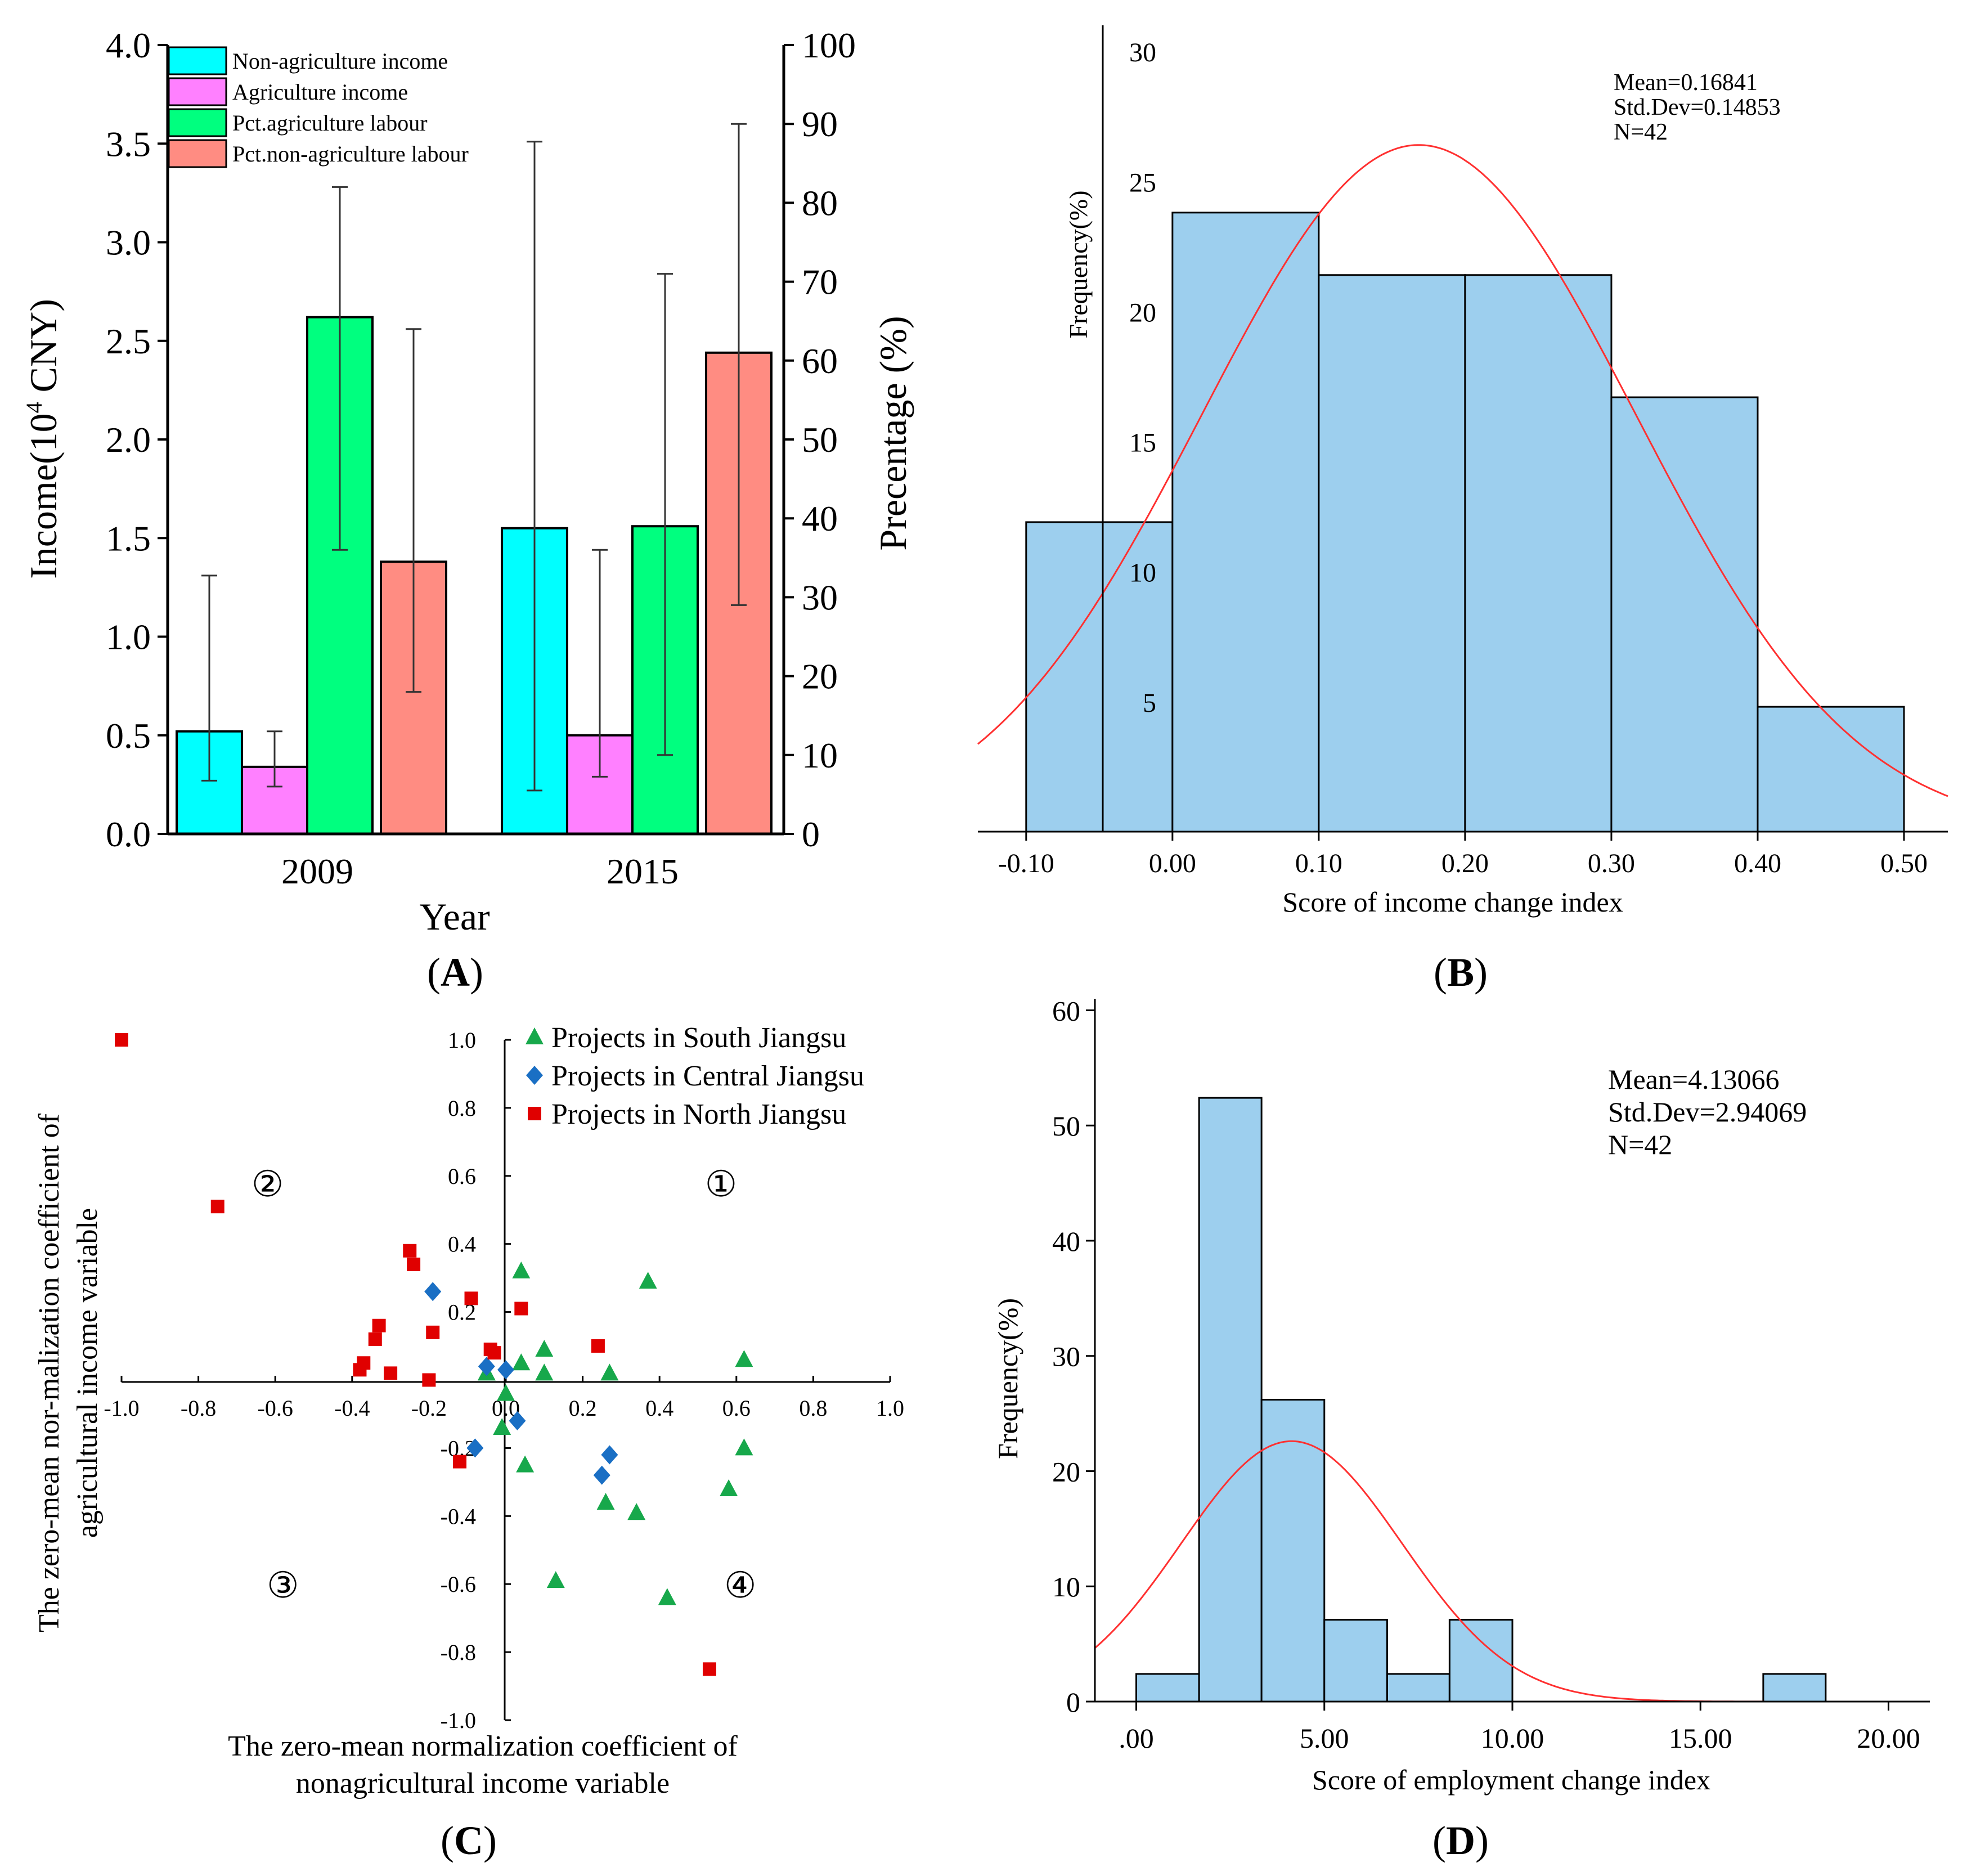 This screenshot has width=1967, height=1876. What do you see at coordinates (659, 1408) in the screenshot?
I see `c-xtick-label: 0.4` at bounding box center [659, 1408].